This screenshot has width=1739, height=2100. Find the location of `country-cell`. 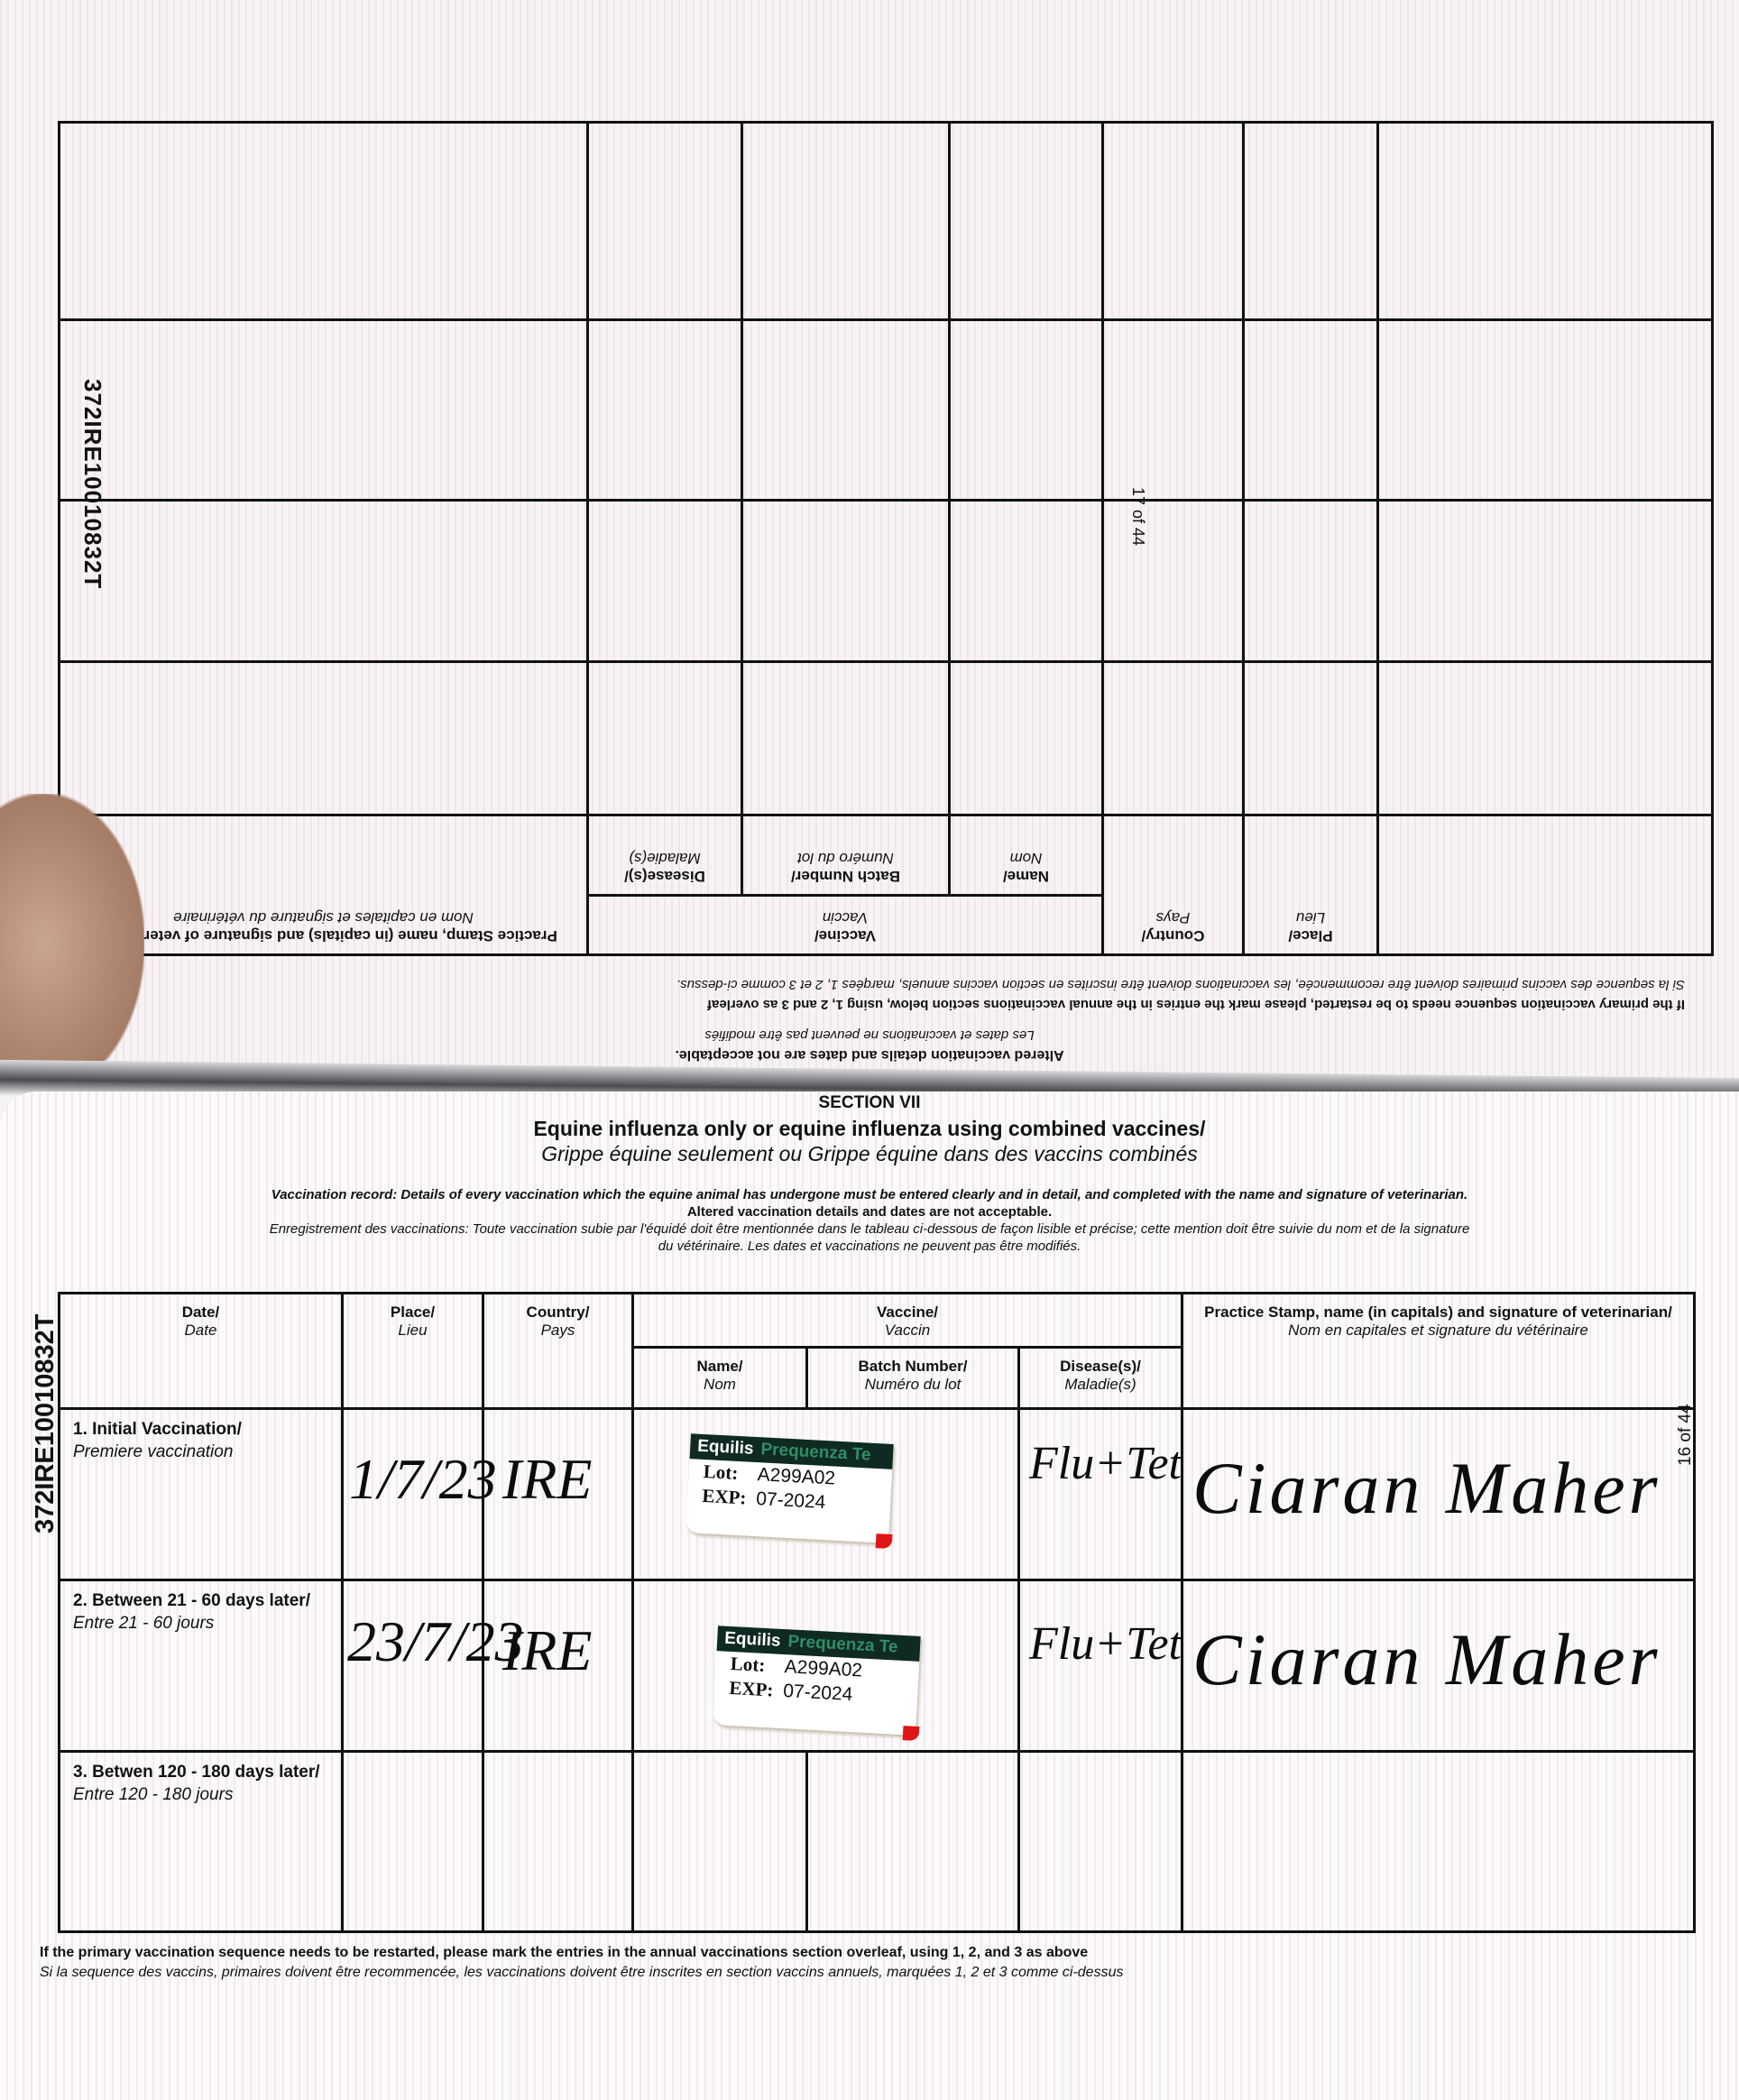

country-cell is located at coordinates (558, 1841).